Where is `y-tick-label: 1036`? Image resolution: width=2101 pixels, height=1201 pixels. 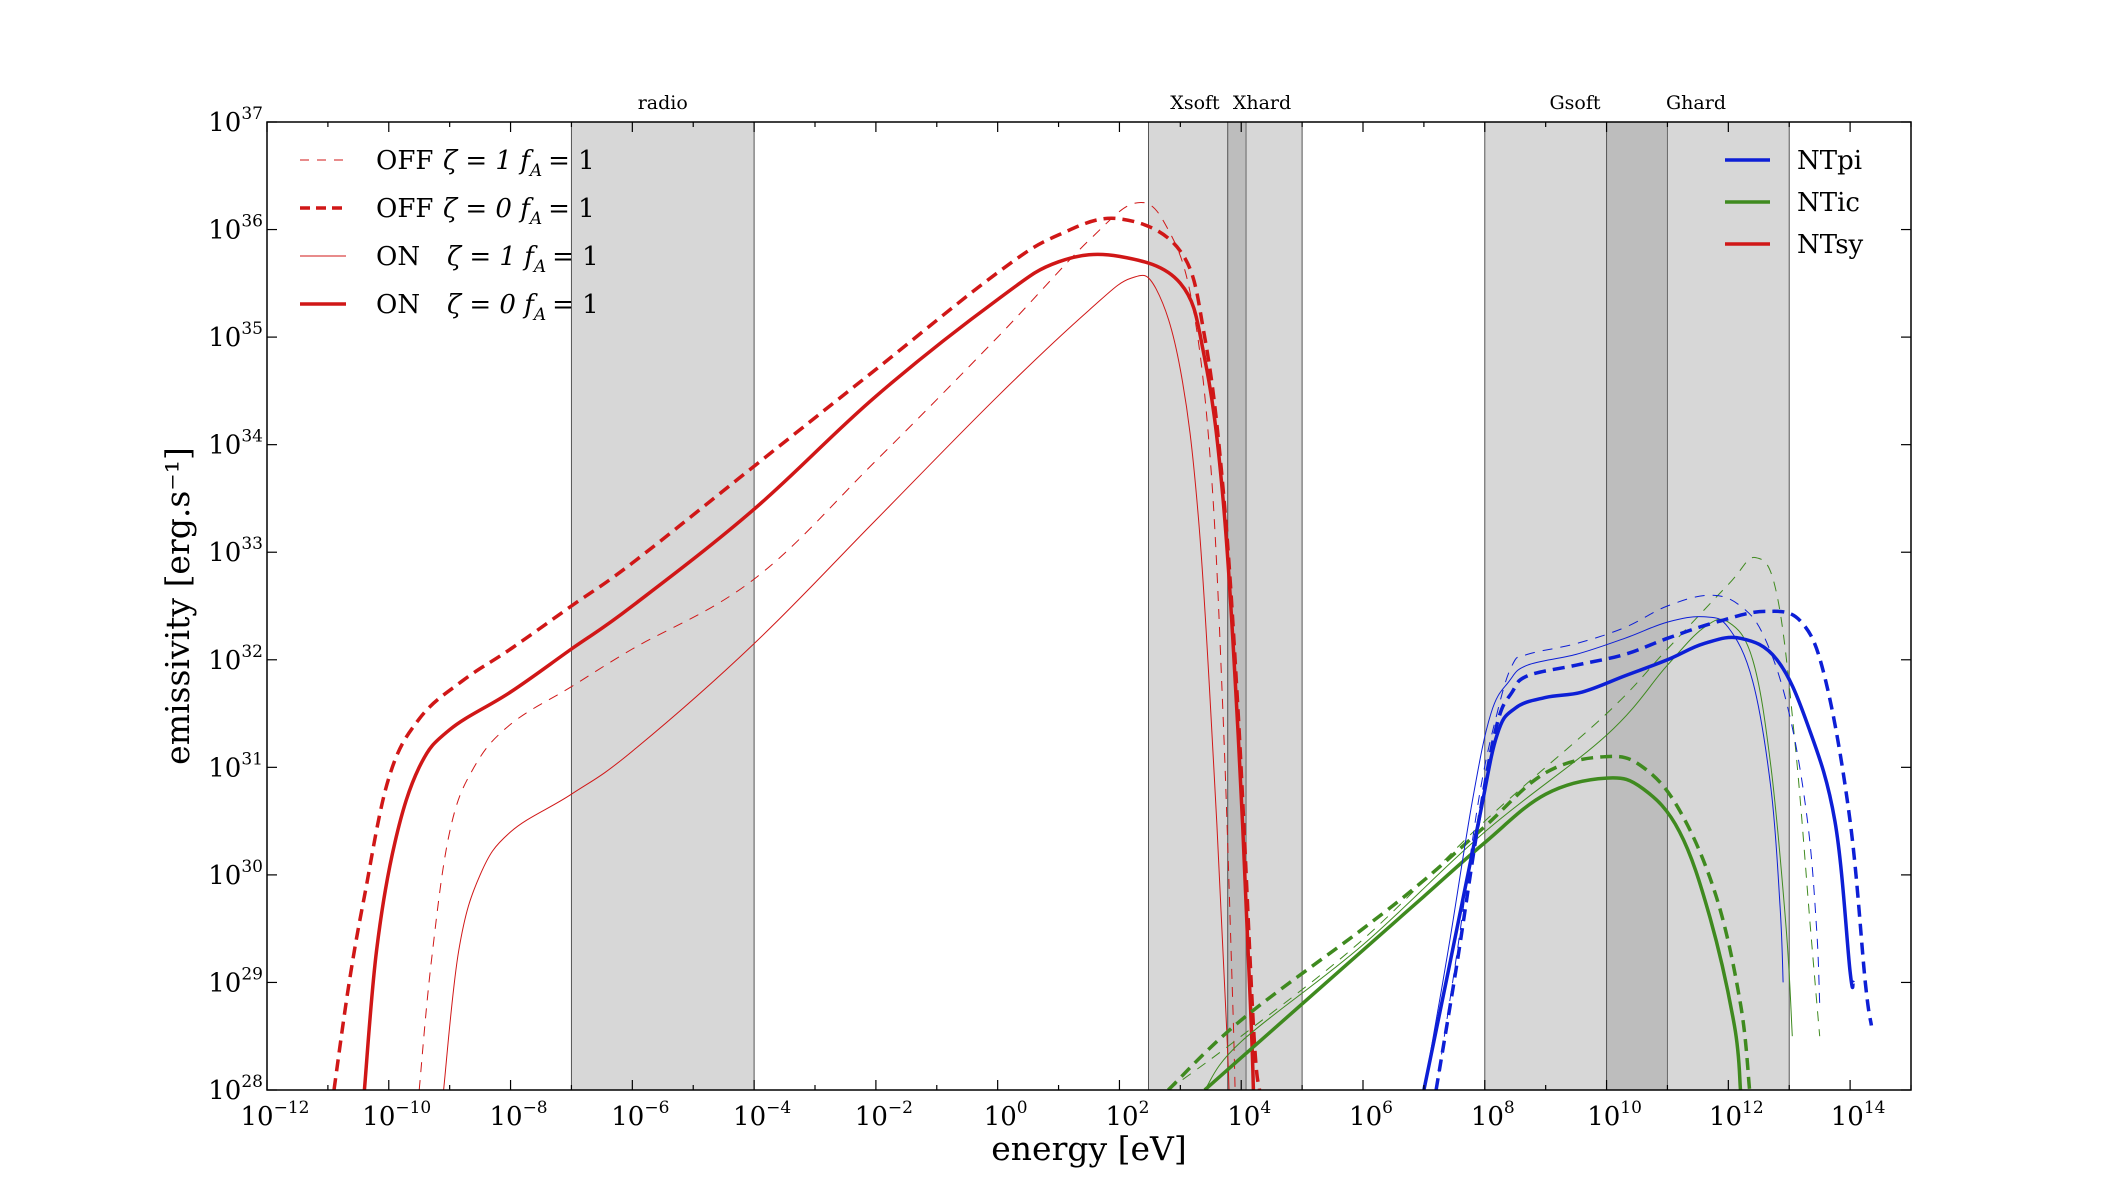
y-tick-label: 1036 is located at coordinates (235, 229).